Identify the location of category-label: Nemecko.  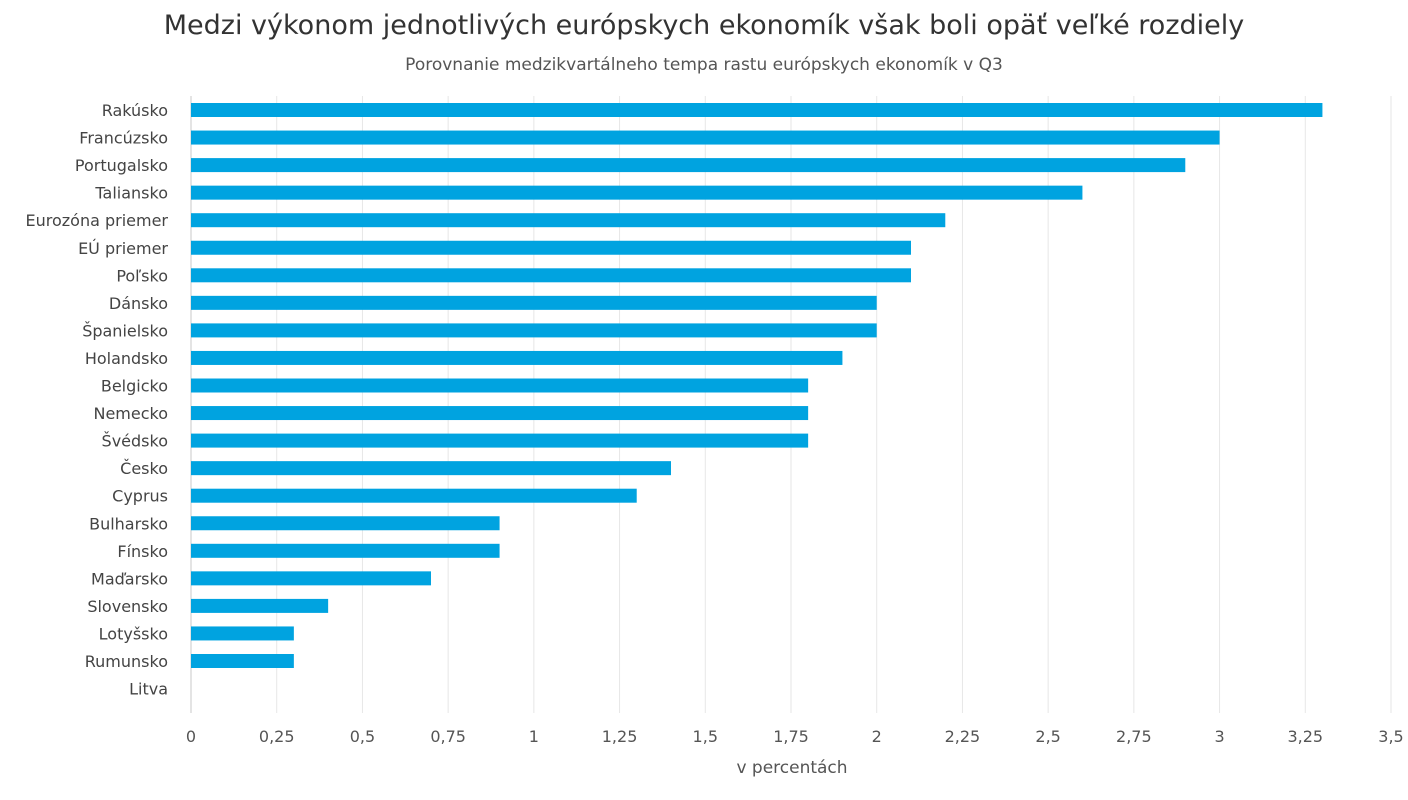
(130, 413).